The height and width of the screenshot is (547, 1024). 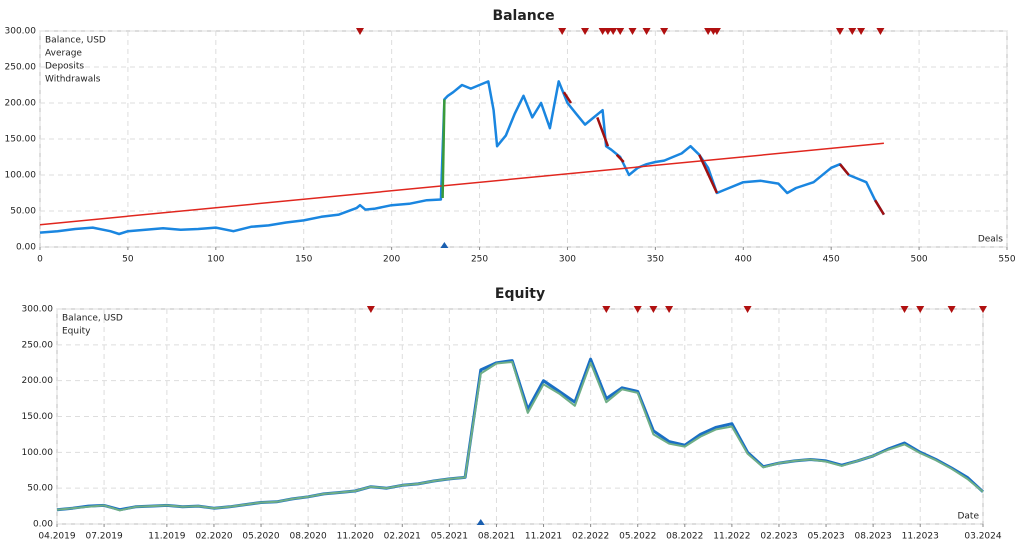 What do you see at coordinates (391, 260) in the screenshot?
I see `x-tick-label: 200` at bounding box center [391, 260].